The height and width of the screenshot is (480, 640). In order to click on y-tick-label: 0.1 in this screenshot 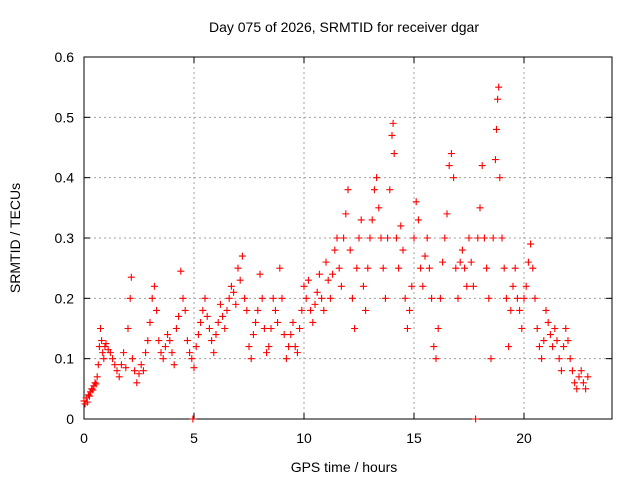, I will do `click(65, 359)`.